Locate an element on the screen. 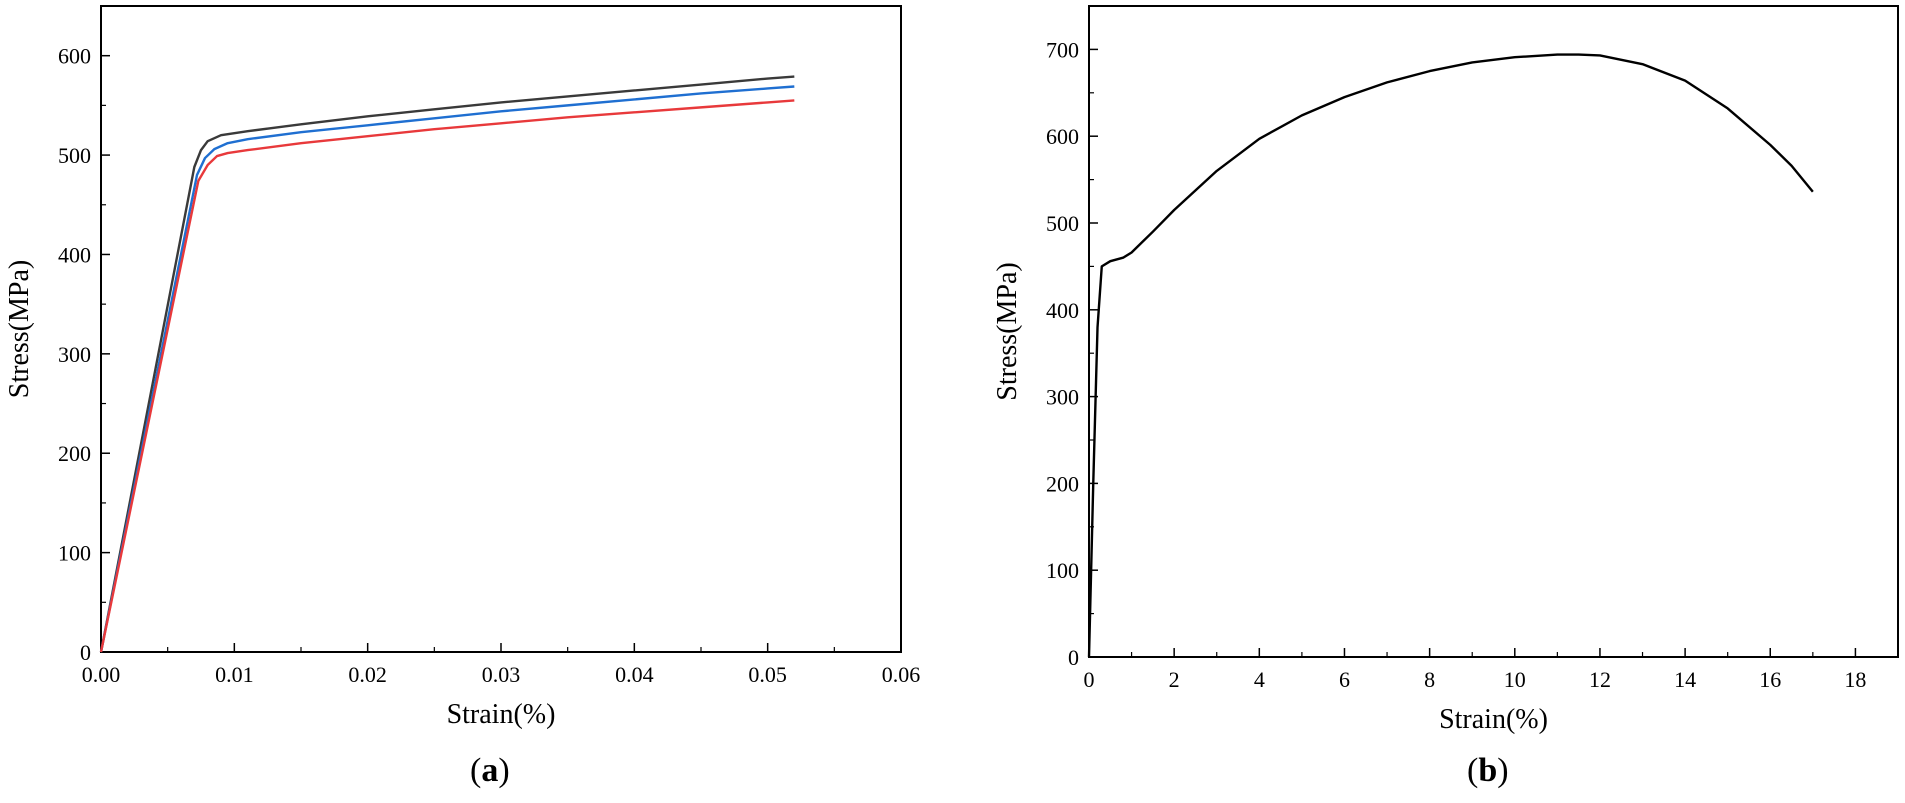  y-tick-label: 700 is located at coordinates (1062, 49).